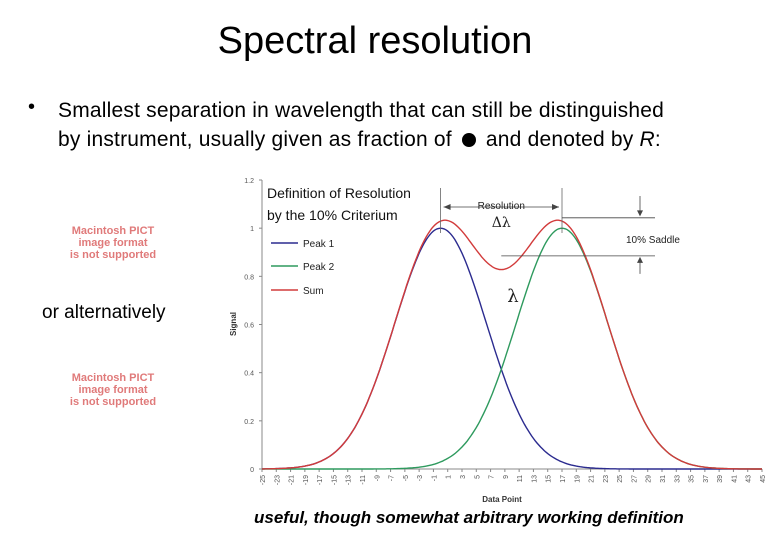 This screenshot has height=540, width=780. What do you see at coordinates (649, 479) in the screenshot?
I see `x-tick-label: 29` at bounding box center [649, 479].